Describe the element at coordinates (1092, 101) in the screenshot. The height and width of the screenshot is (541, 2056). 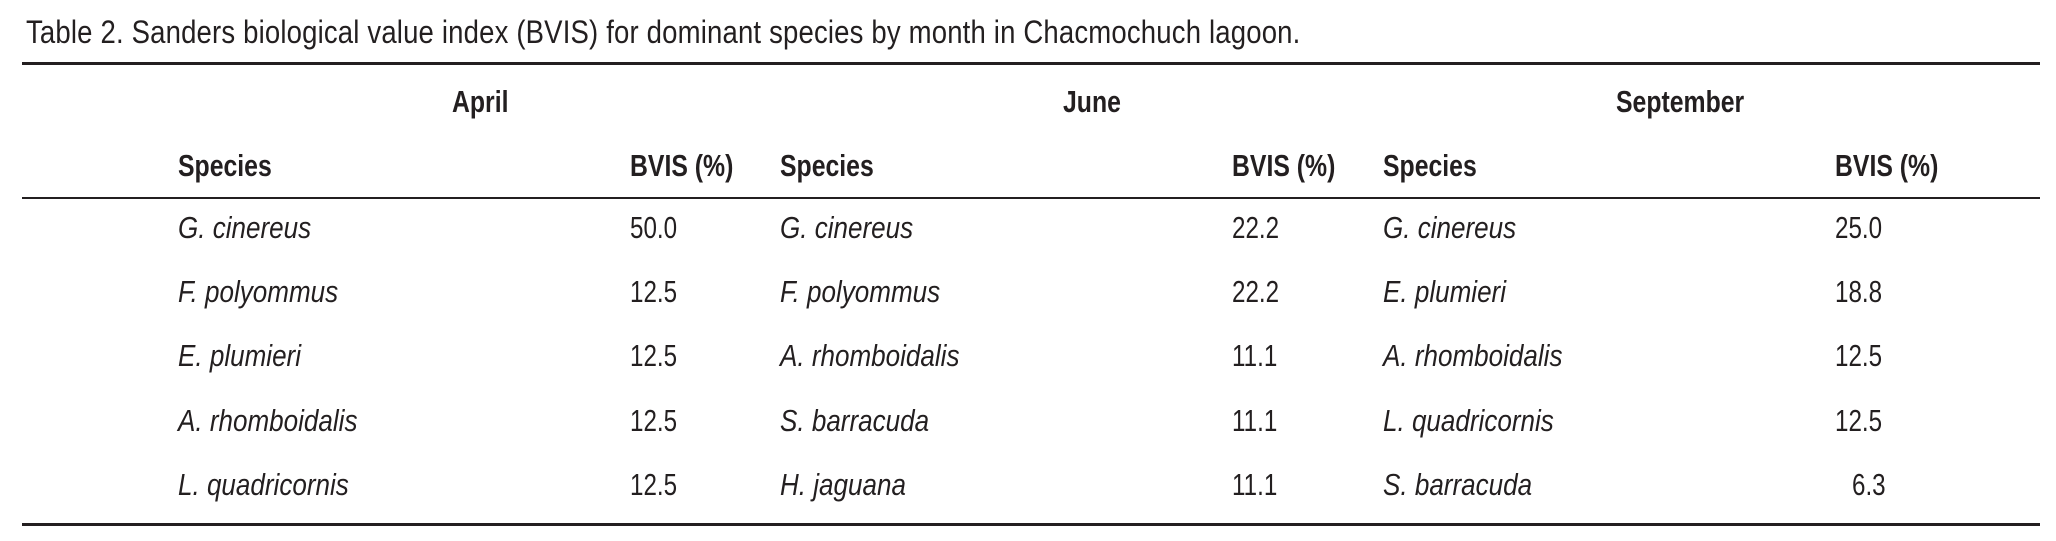
I see `month-header-june: June` at that location.